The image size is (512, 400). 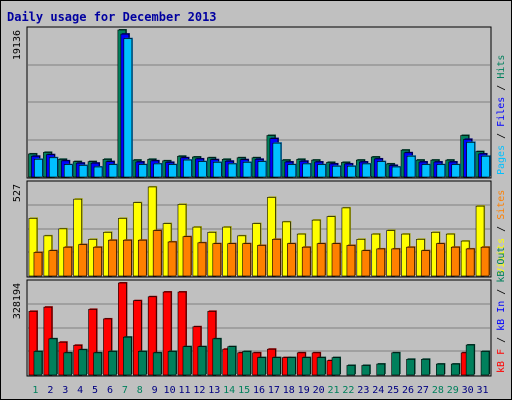 What do you see at coordinates (50, 390) in the screenshot?
I see `x-tick-label: 2` at bounding box center [50, 390].